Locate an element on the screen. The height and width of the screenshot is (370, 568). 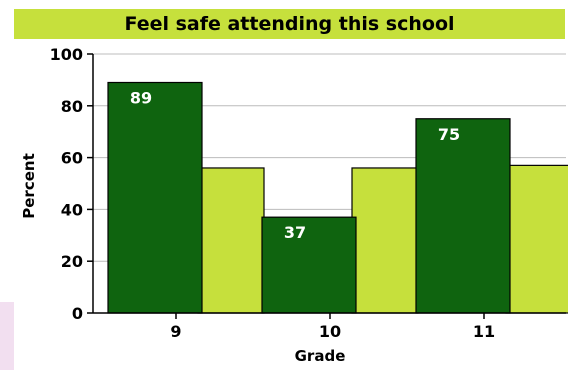
data-label-grade-9: 89 is located at coordinates (141, 97).